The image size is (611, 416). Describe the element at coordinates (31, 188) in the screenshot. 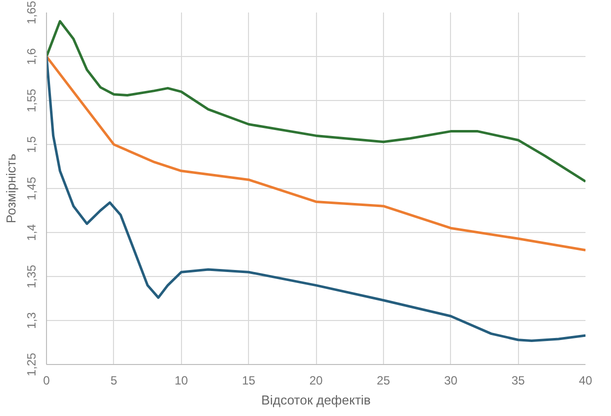

I see `y-tick-label: 1,45` at that location.